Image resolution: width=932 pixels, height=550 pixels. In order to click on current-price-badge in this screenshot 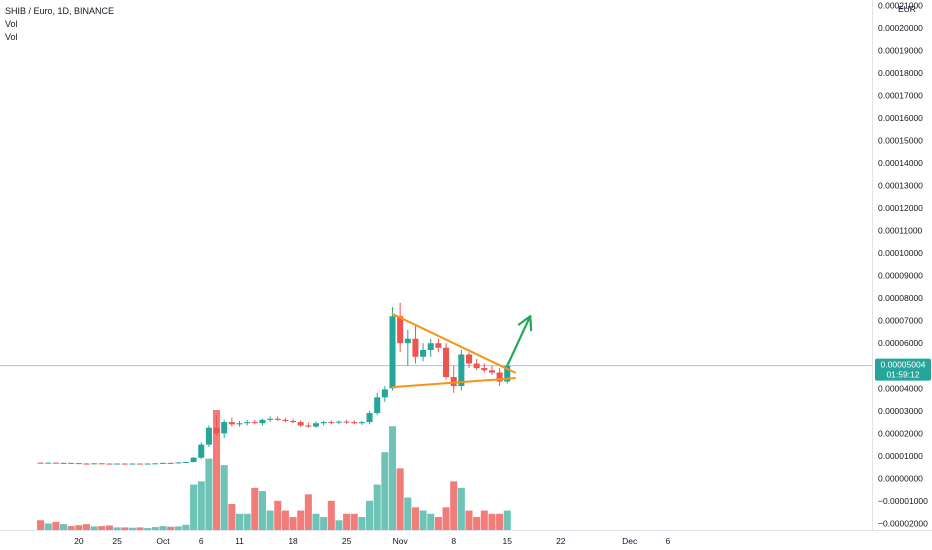, I will do `click(903, 369)`.